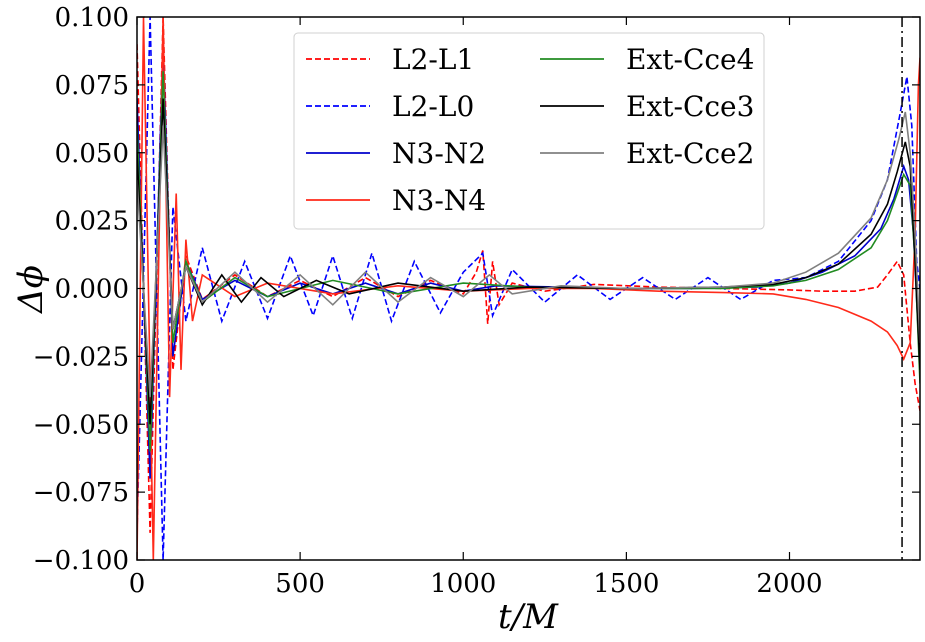 This screenshot has width=925, height=642. What do you see at coordinates (81, 561) in the screenshot?
I see `y-tick-label: −0.100` at bounding box center [81, 561].